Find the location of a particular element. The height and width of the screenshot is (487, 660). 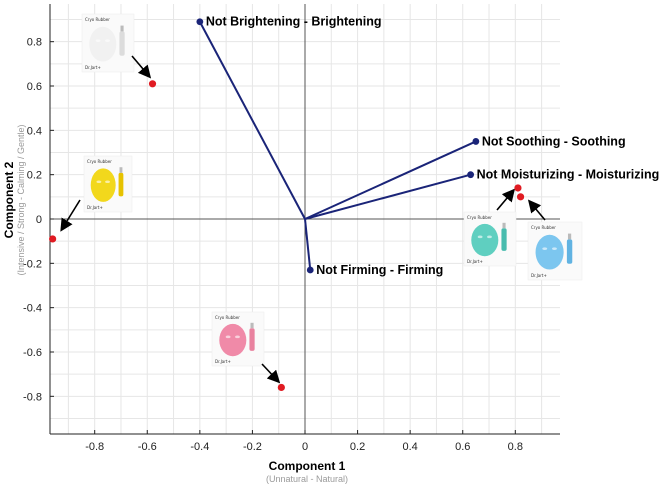

mask-product-image-yellow: Cryo Rubber Dr.Jart+ is located at coordinates (108, 184).